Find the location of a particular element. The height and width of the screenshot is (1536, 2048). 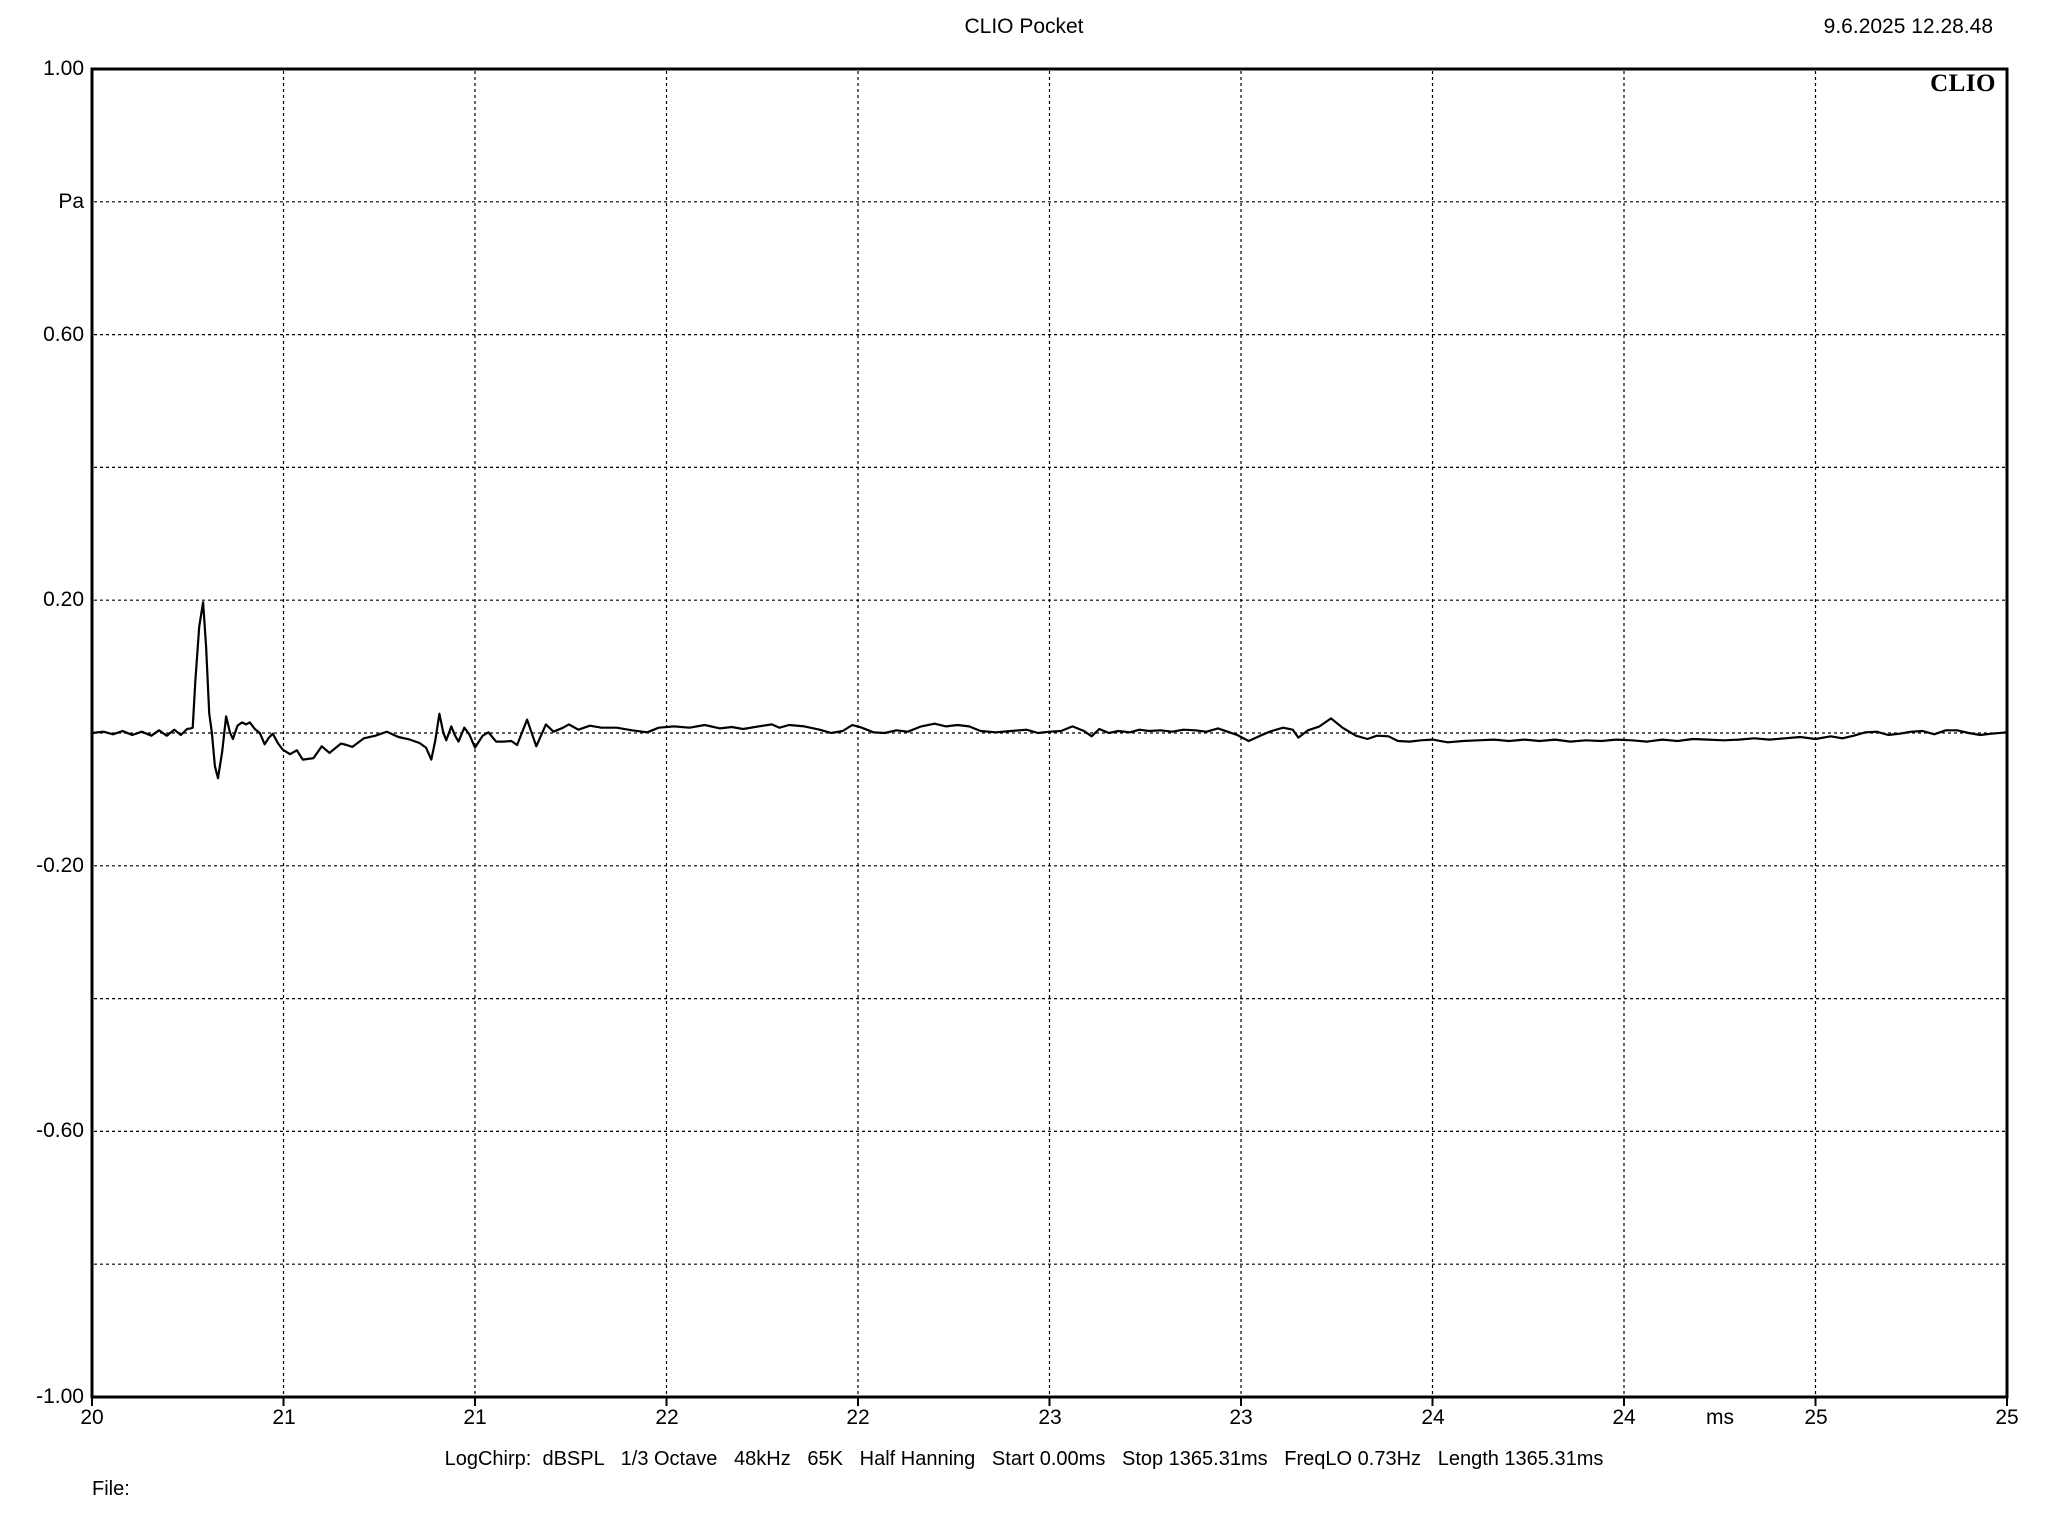

y-unit-label: Pa is located at coordinates (71, 201).